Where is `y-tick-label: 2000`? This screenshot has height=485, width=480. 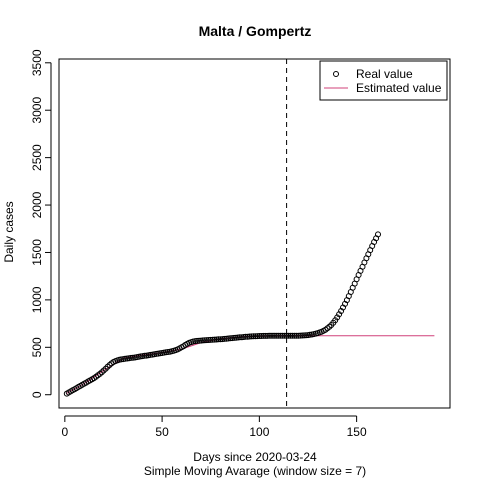
y-tick-label: 2000 is located at coordinates (37, 204).